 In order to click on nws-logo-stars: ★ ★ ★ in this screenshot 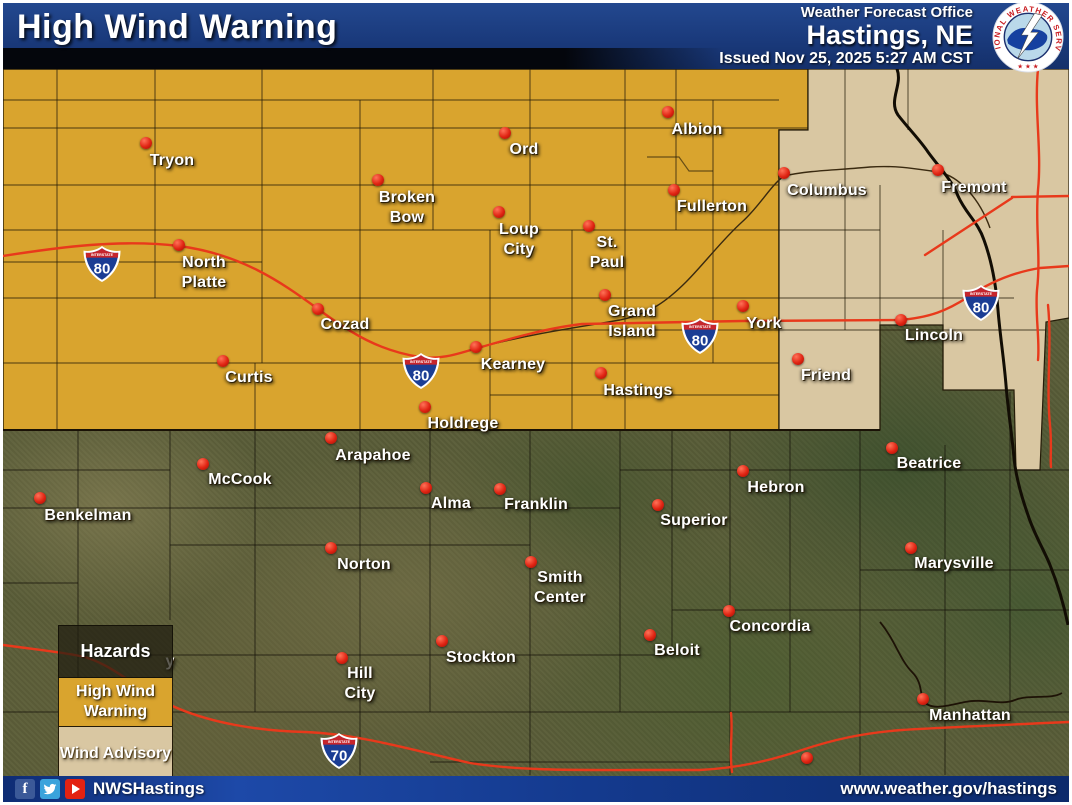, I will do `click(1028, 66)`.